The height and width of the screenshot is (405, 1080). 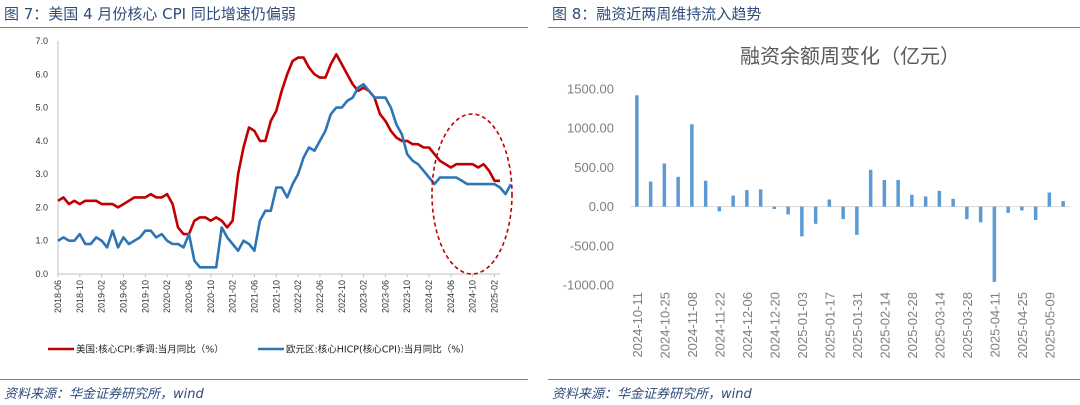 What do you see at coordinates (41, 108) in the screenshot?
I see `y-tick-label: 5.0` at bounding box center [41, 108].